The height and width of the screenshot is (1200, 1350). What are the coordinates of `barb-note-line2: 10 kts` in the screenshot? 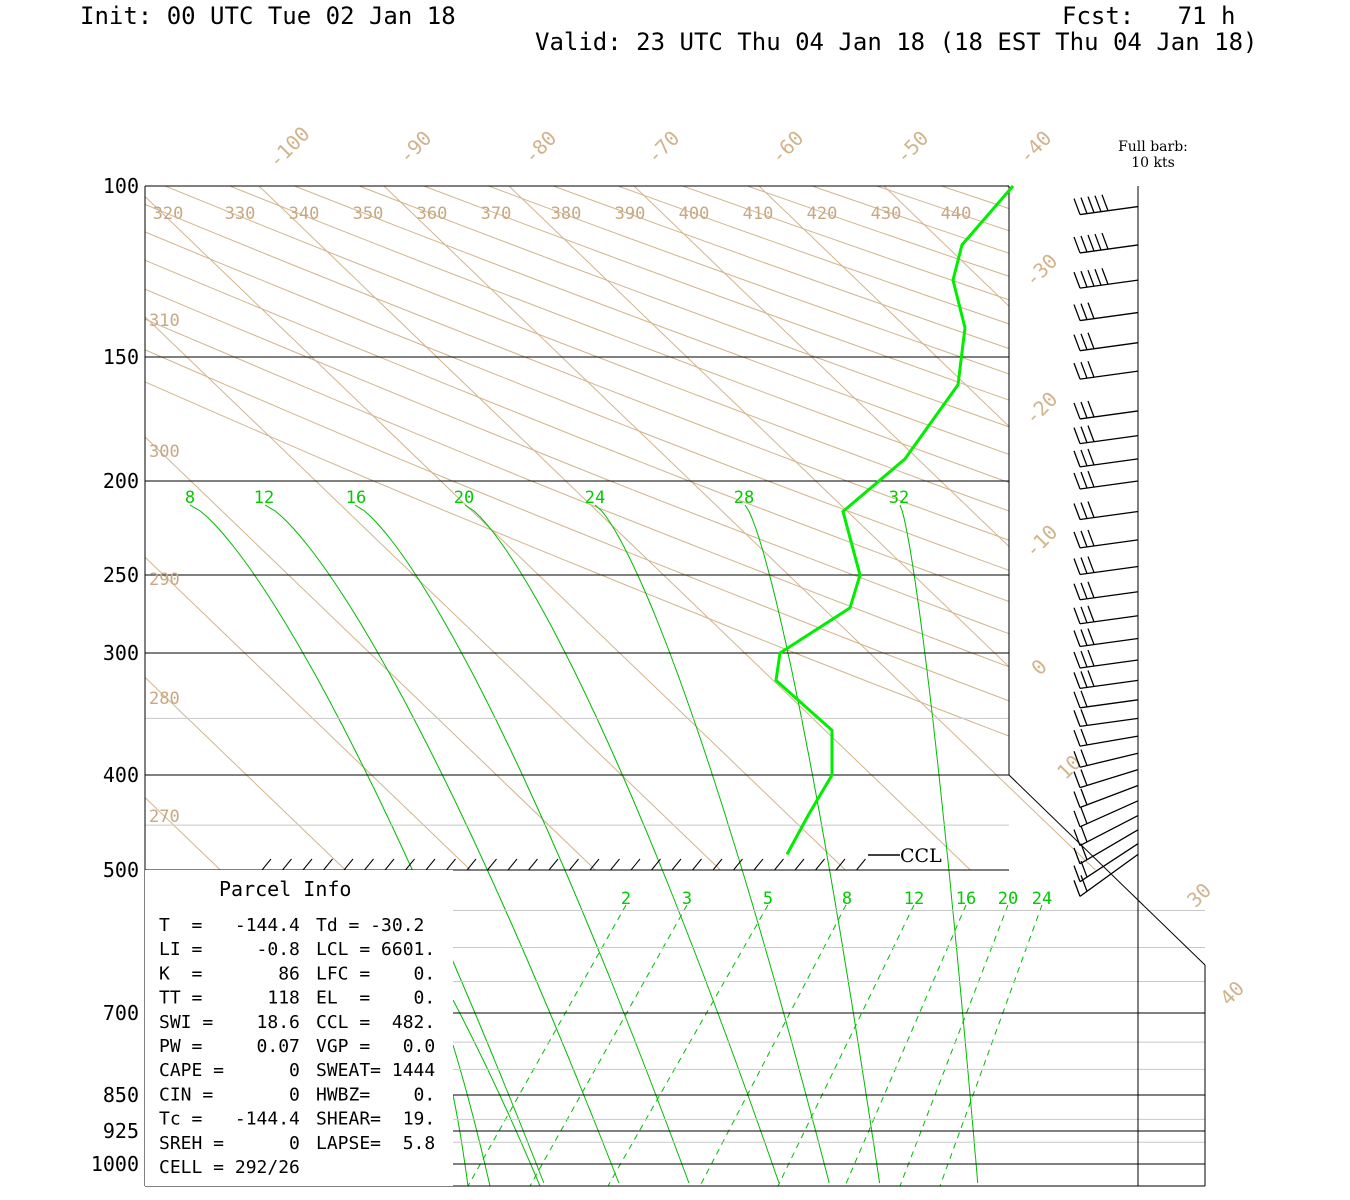 It's located at (1153, 163).